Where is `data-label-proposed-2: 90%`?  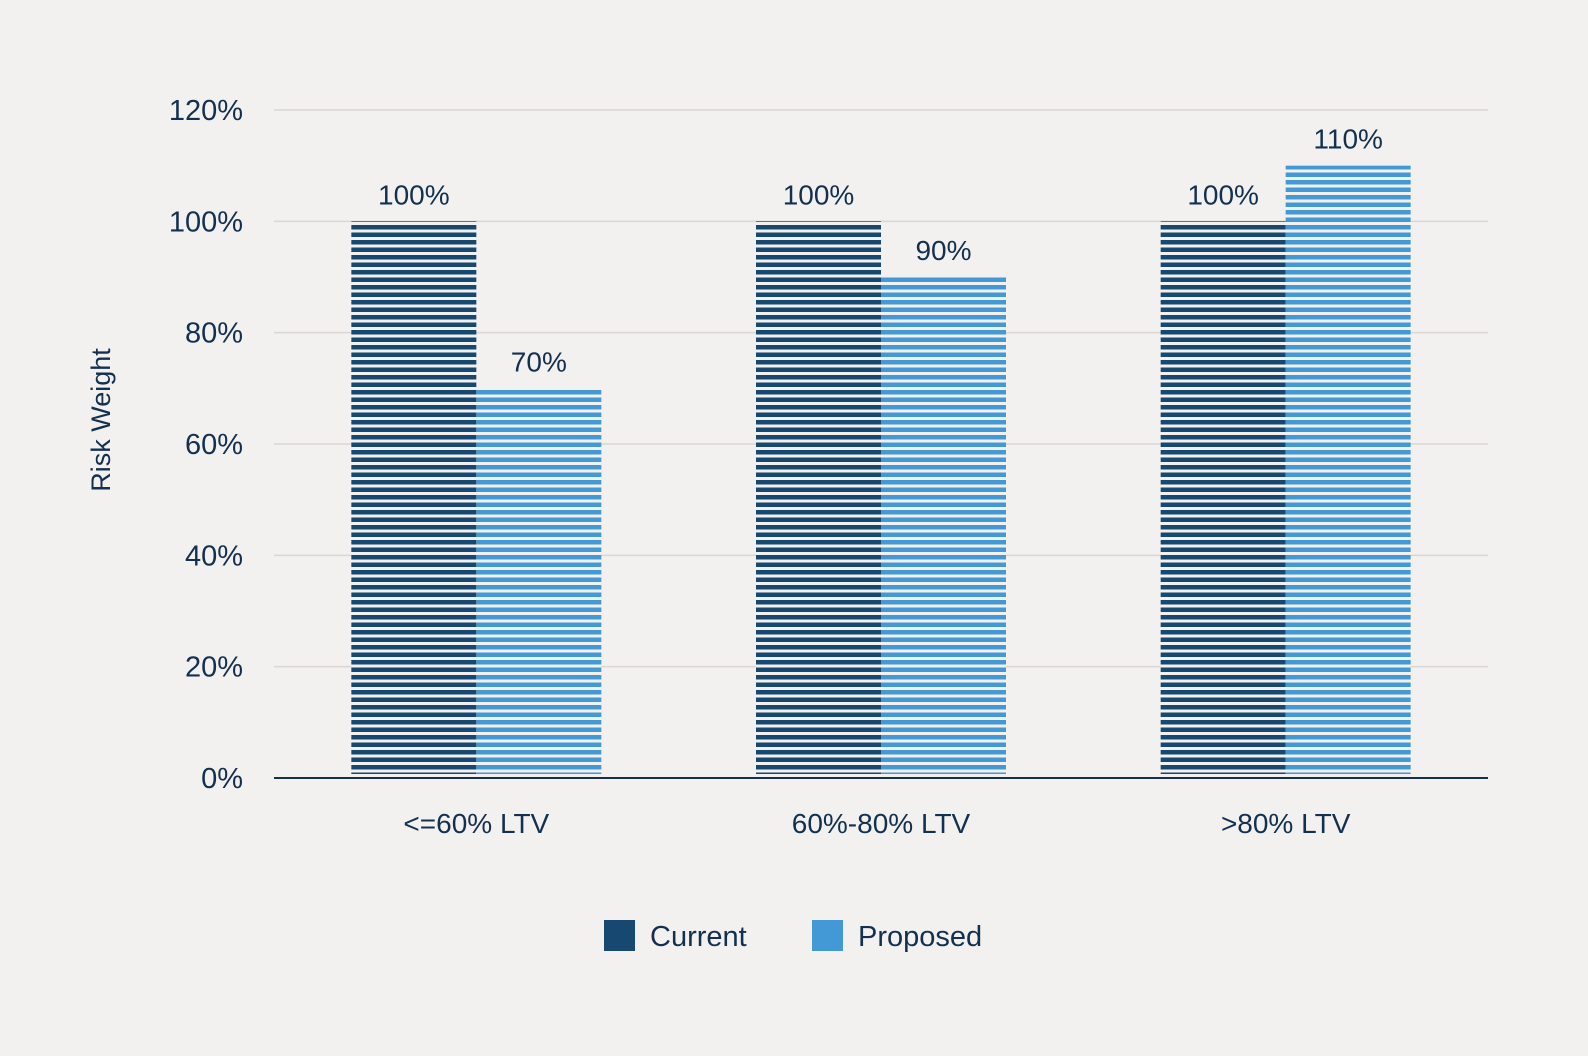
data-label-proposed-2: 90% is located at coordinates (943, 250).